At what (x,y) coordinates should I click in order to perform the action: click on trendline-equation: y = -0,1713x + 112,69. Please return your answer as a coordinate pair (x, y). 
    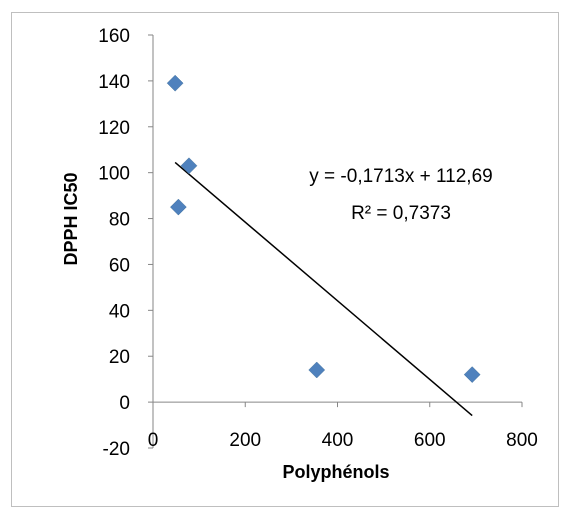
    Looking at the image, I should click on (400, 176).